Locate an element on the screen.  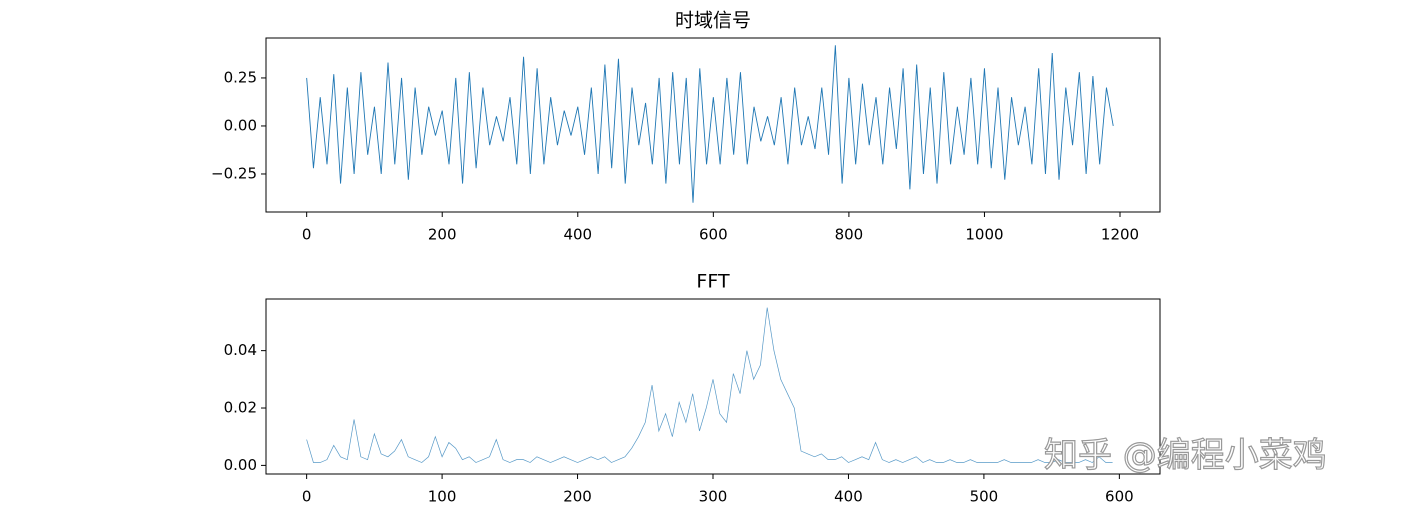
x-tick-label: 100 is located at coordinates (442, 497).